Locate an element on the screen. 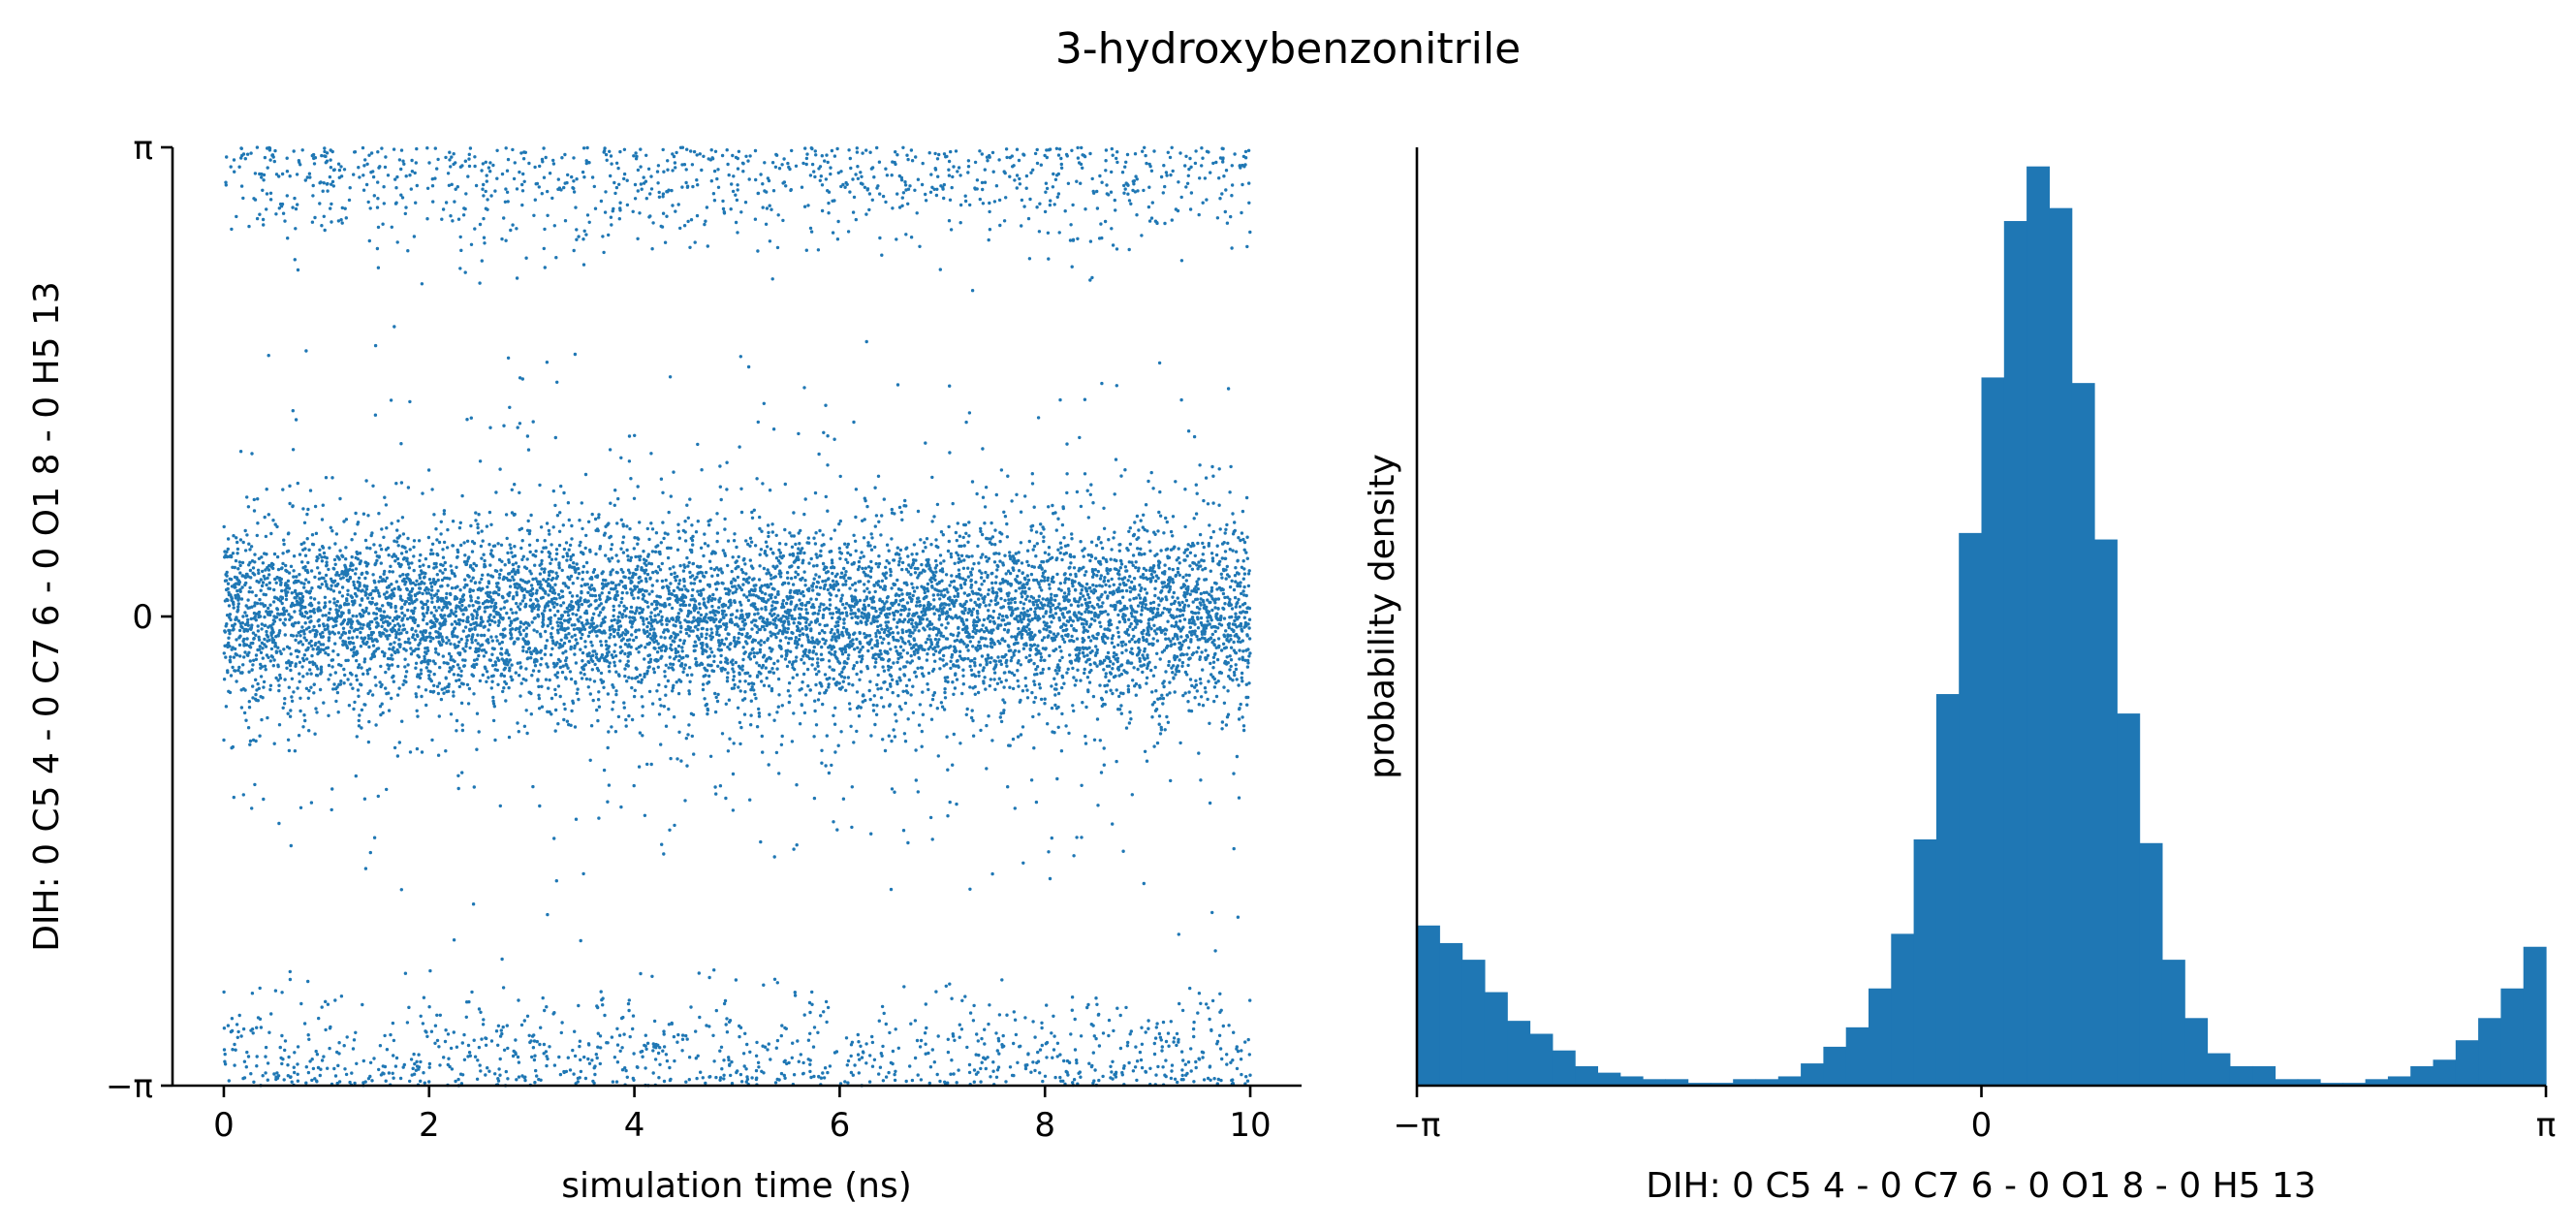 This screenshot has width=2576, height=1232. scatter-x-axis-label: simulation time (ns) is located at coordinates (736, 1186).